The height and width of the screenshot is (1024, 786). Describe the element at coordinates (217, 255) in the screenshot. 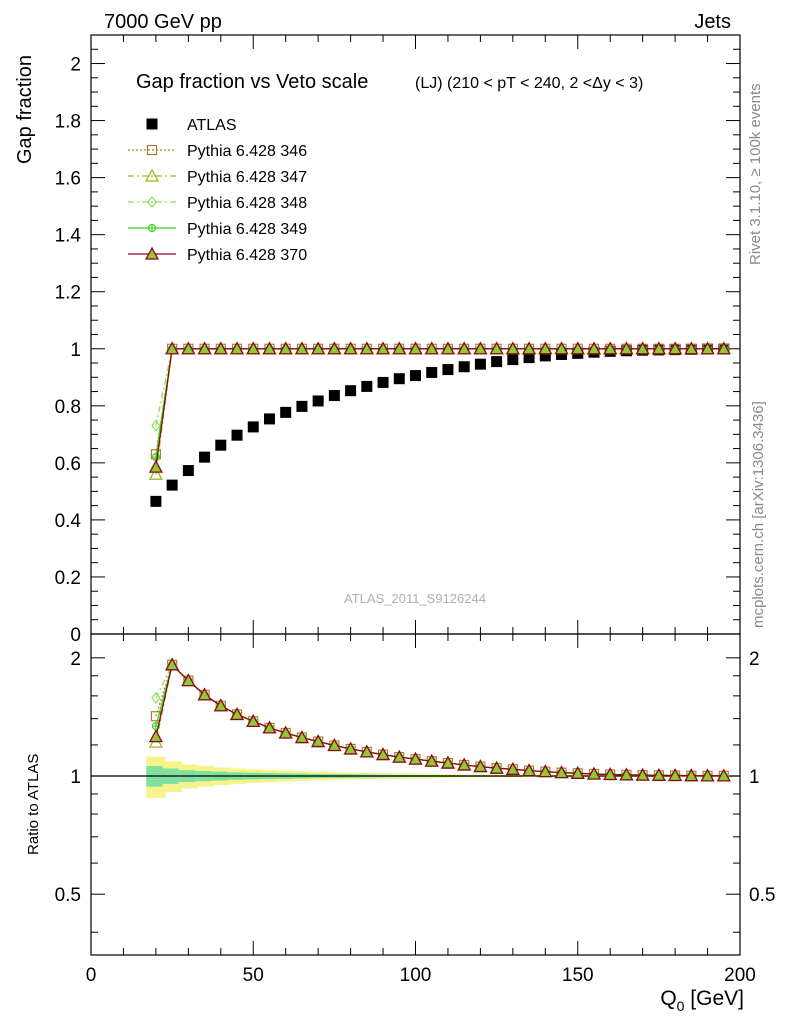

I see `legend-entry: Pythia 6.428 370` at that location.